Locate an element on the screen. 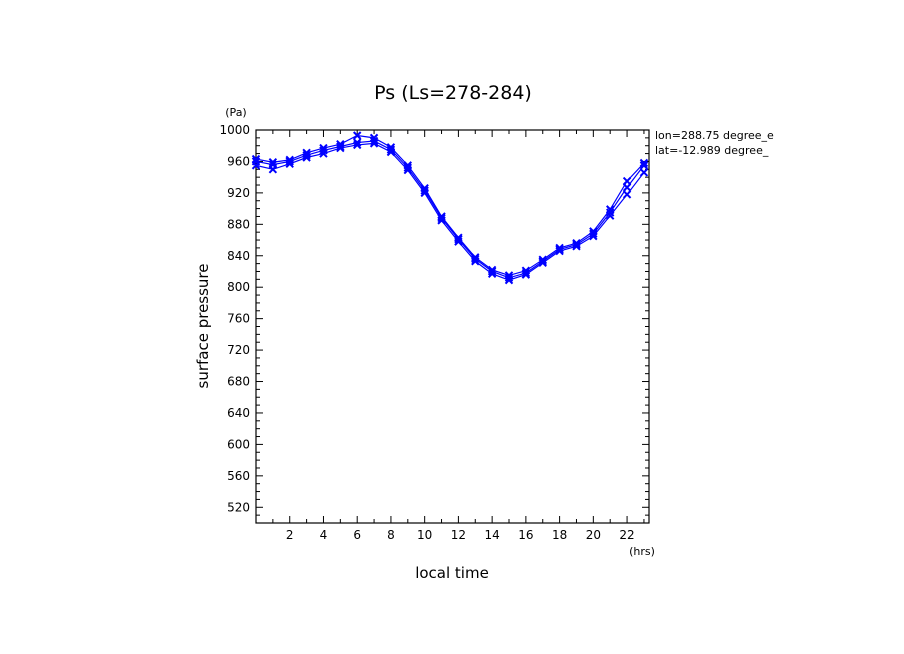  y-unit-label: (Pa) is located at coordinates (235, 112).